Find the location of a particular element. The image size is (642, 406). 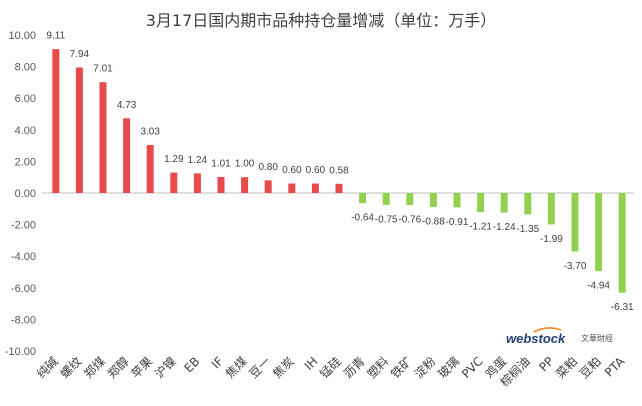

data-label-22: -1.99 is located at coordinates (551, 239).